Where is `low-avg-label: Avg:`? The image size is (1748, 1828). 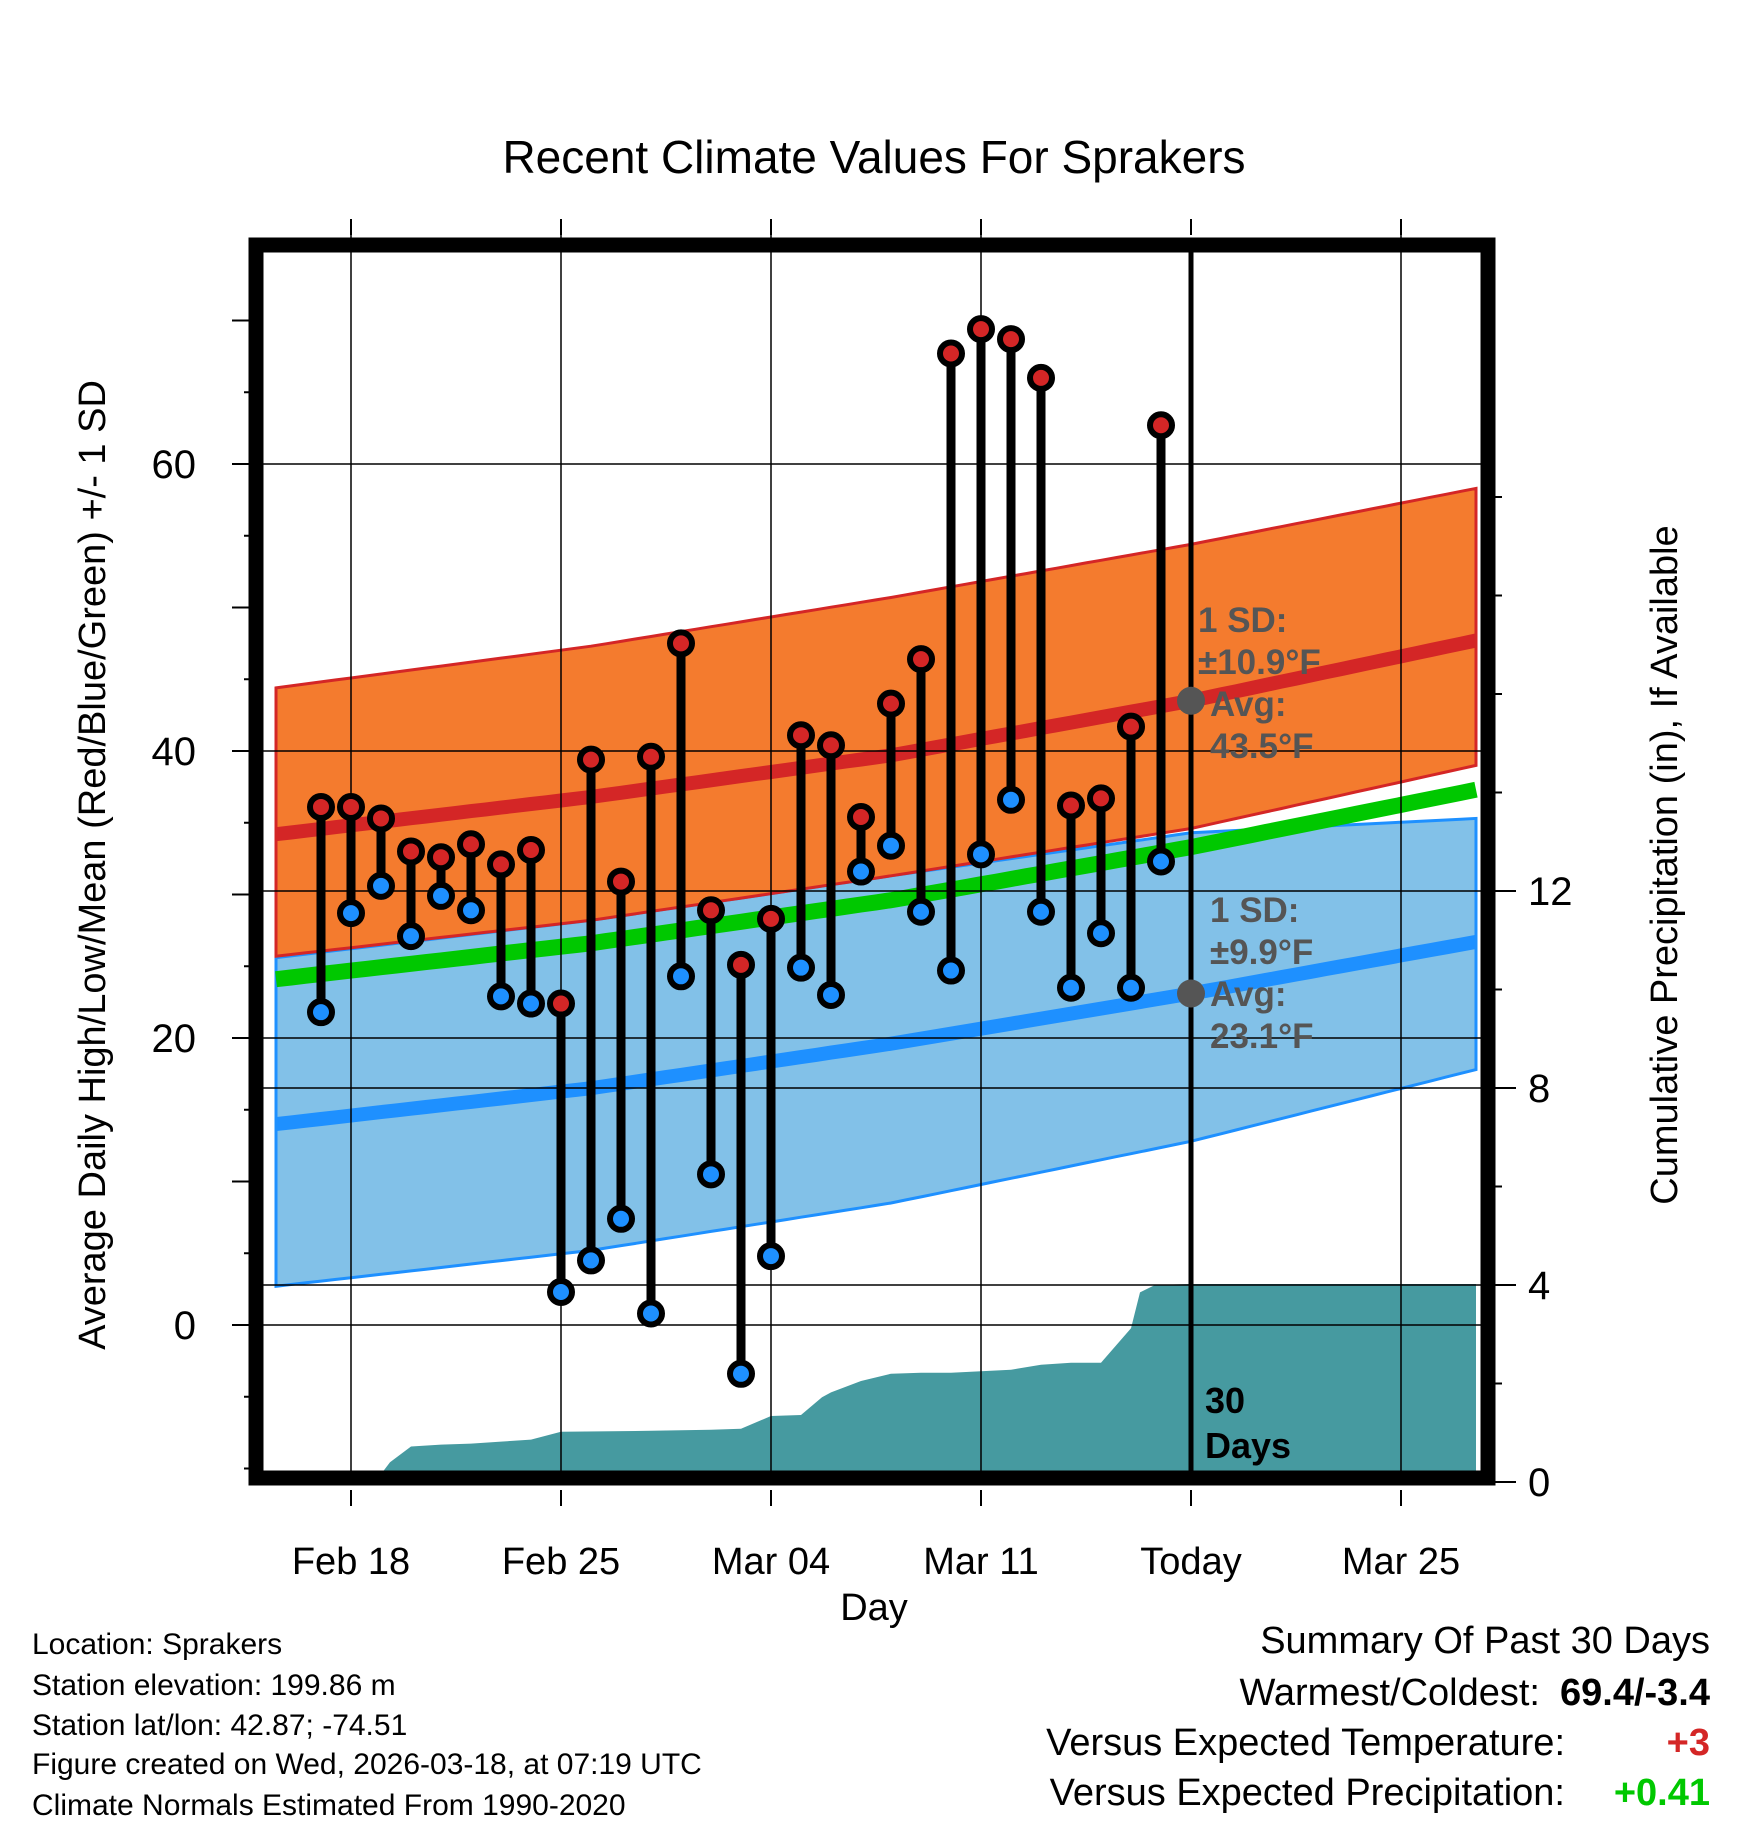
low-avg-label: Avg: is located at coordinates (1248, 994).